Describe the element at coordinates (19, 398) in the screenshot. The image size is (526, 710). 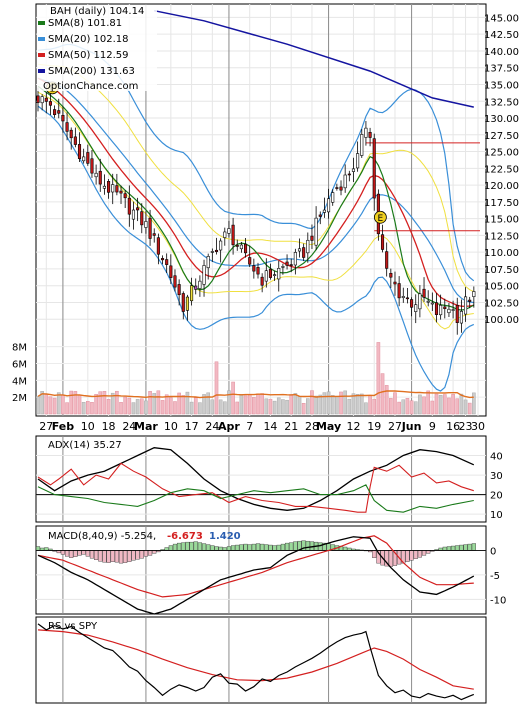
I see `volume-tick-label: 2M` at that location.